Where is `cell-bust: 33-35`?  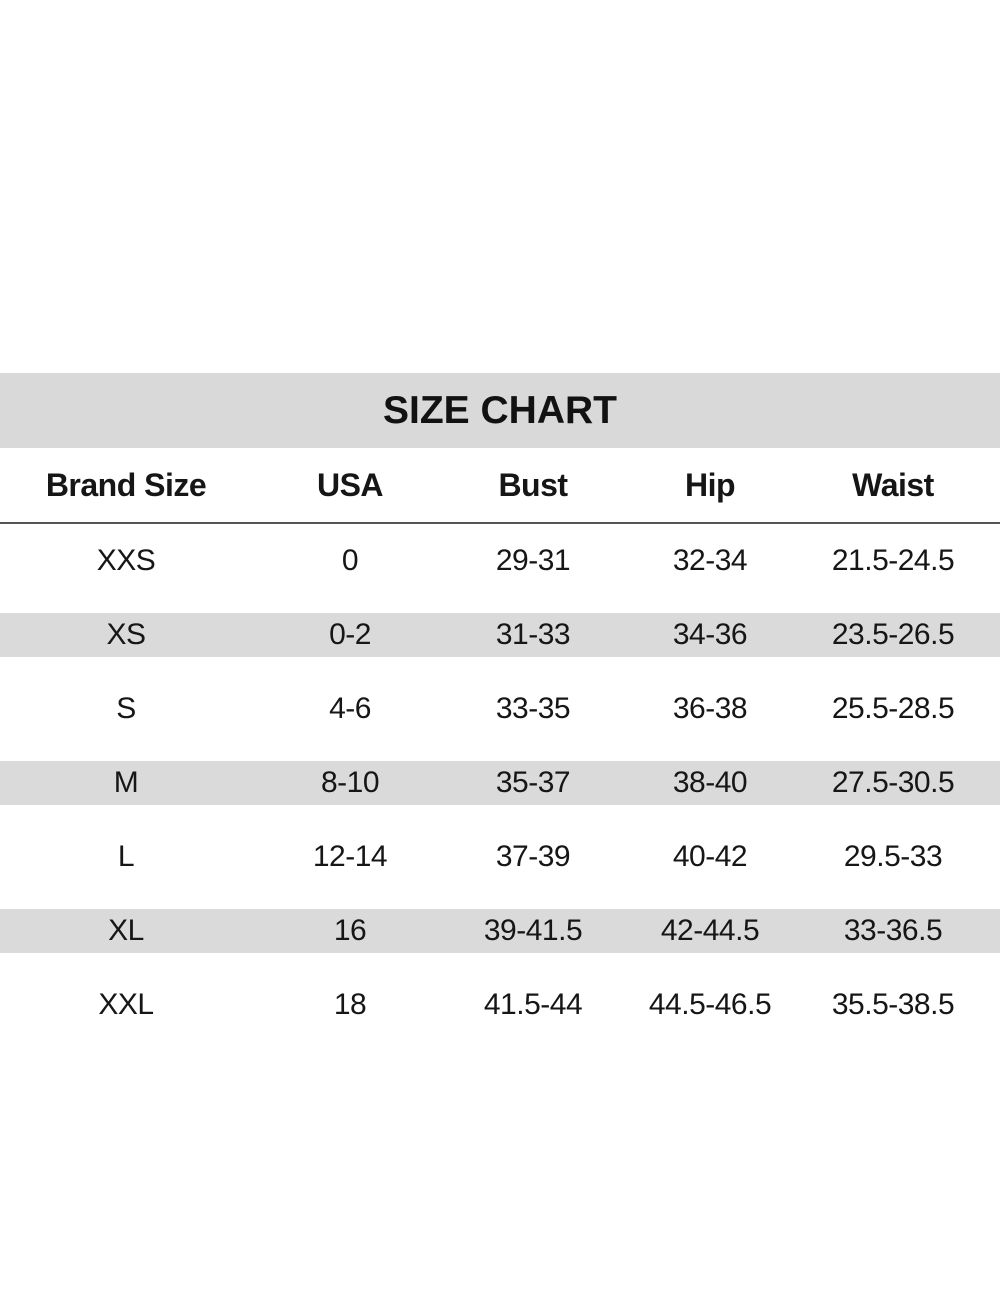 cell-bust: 33-35 is located at coordinates (533, 708).